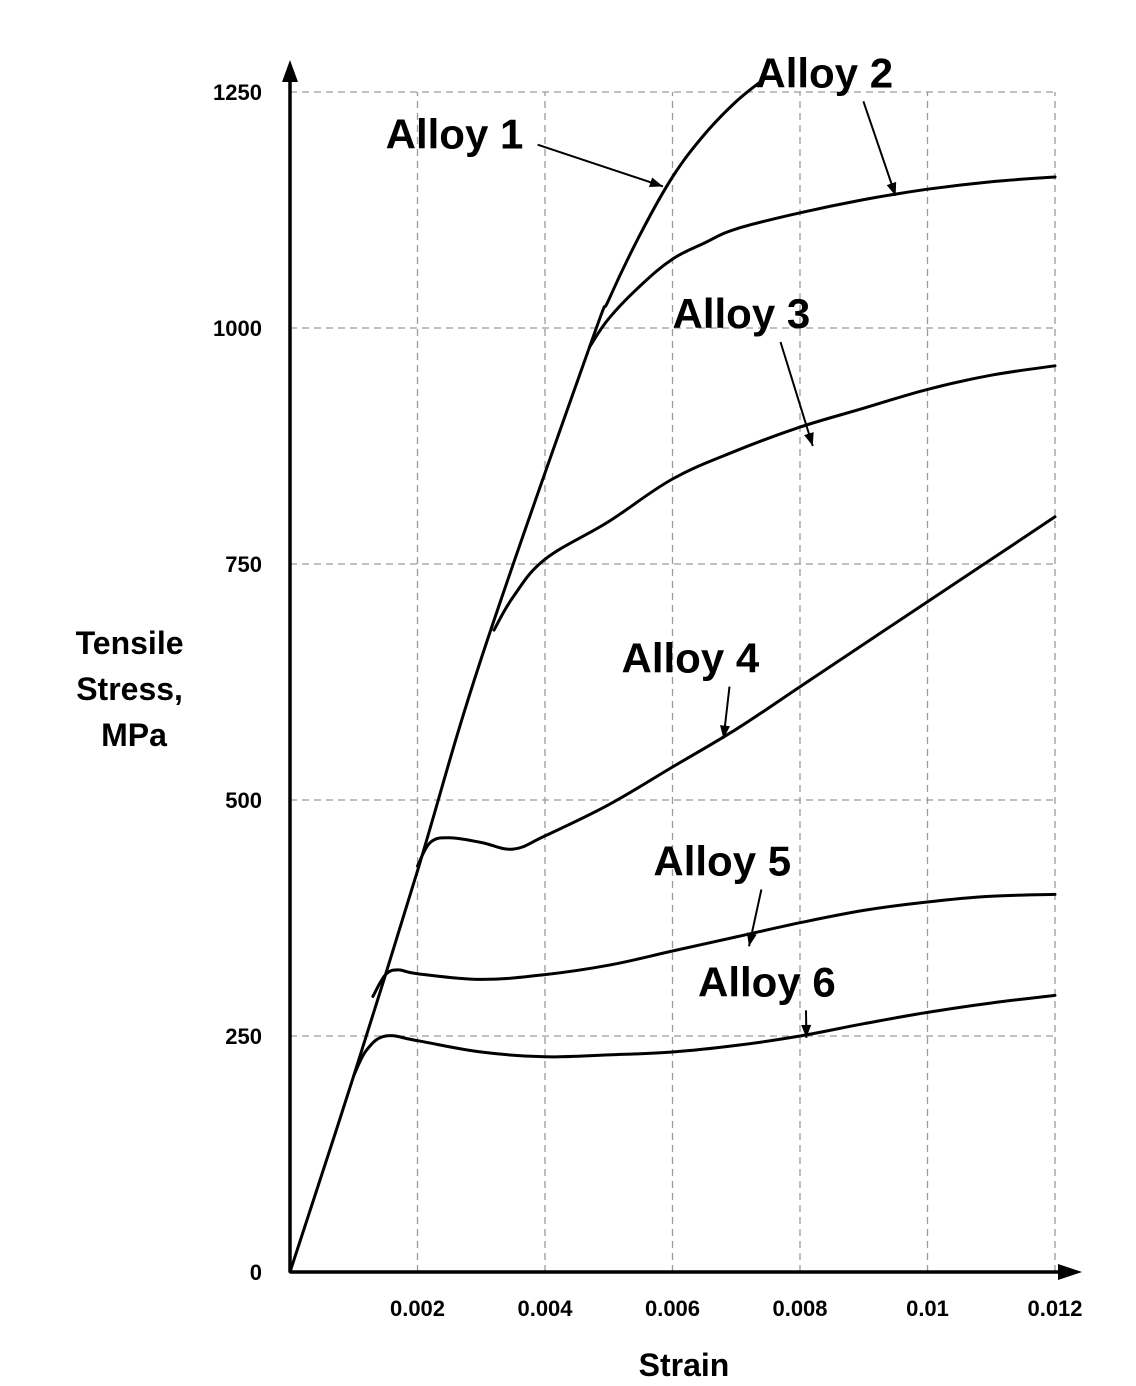  What do you see at coordinates (736, 1308) in the screenshot?
I see `x-tick-labels: 0.002 0.004 0.006 0.008 0.01 0.012` at bounding box center [736, 1308].